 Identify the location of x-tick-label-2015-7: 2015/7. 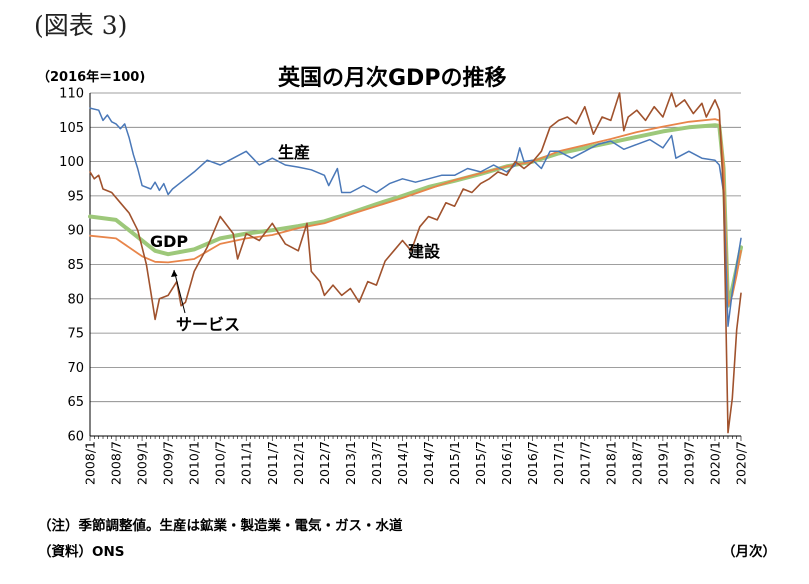
(480, 463).